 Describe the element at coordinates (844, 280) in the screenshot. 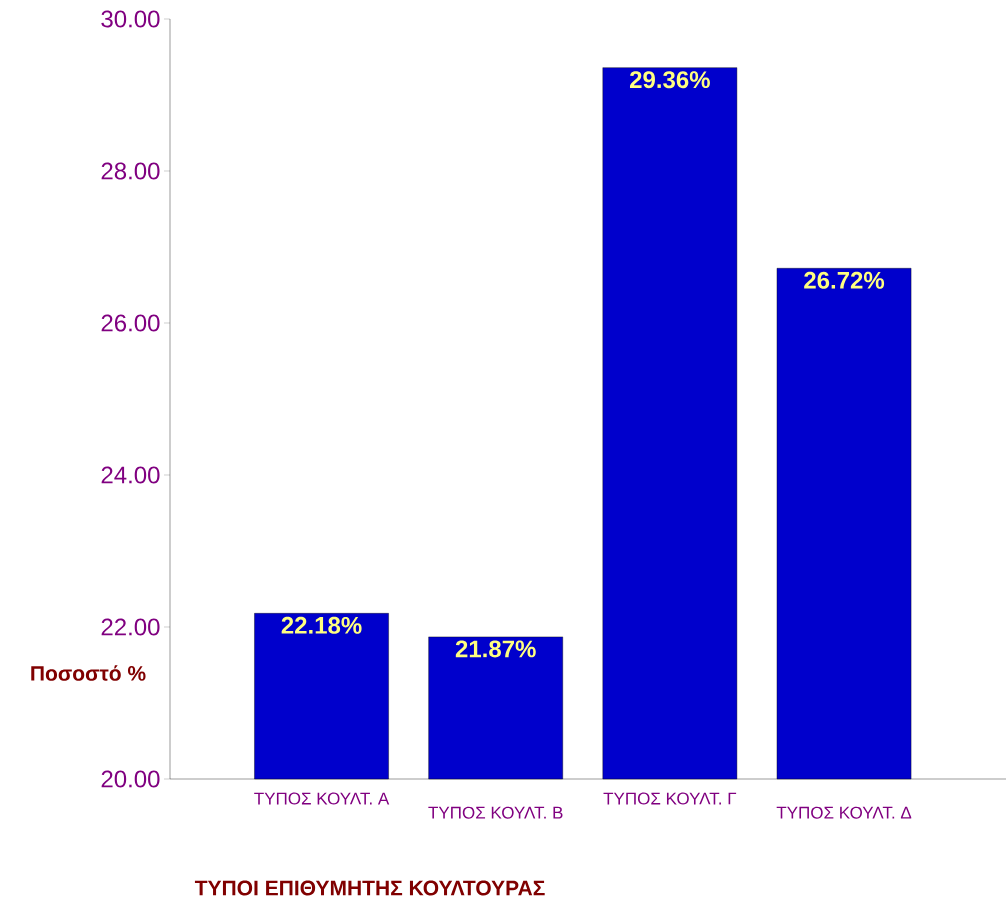

I see `data-label: 26.72%` at that location.